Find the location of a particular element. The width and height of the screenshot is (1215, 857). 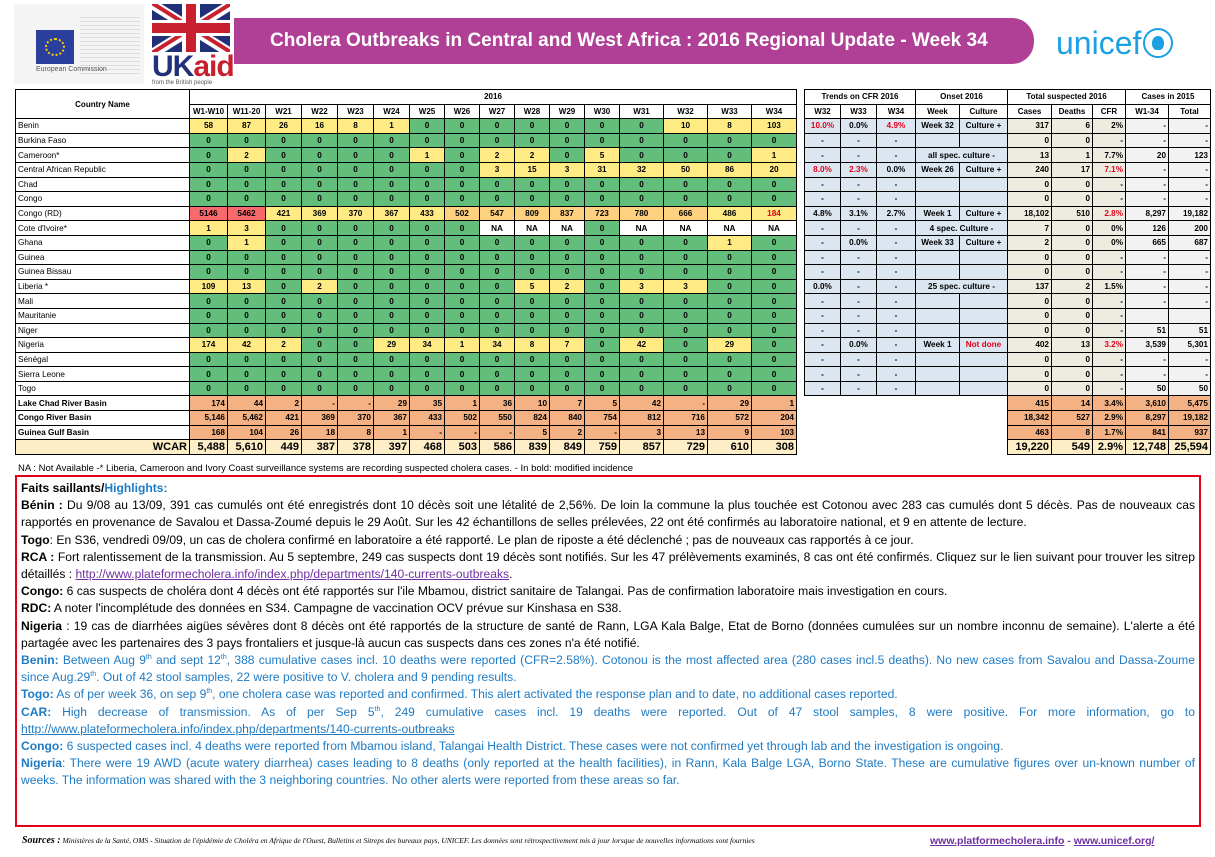

onset-week: Week 32 is located at coordinates (937, 126).